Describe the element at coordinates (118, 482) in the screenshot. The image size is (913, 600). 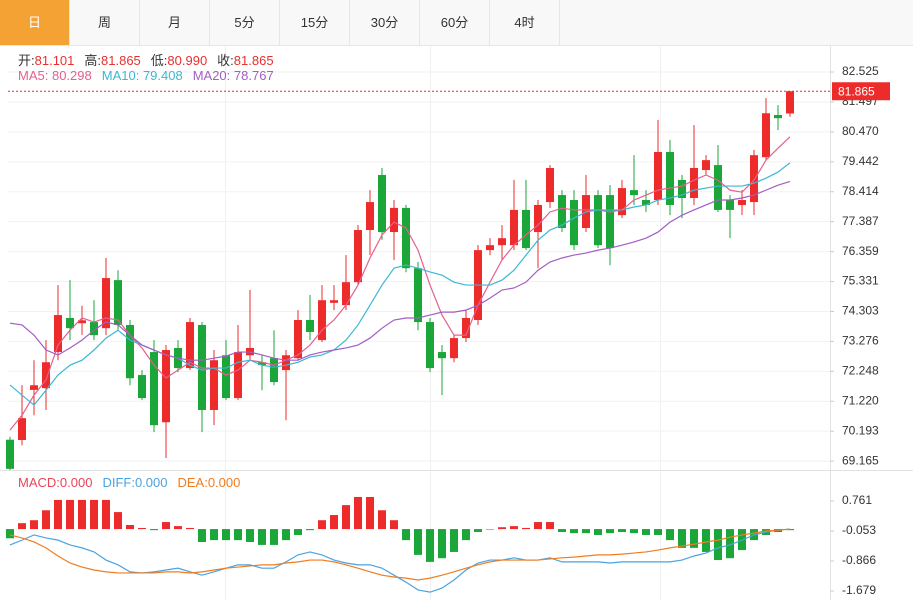
I see `macd-legend-name: DIFF:` at that location.